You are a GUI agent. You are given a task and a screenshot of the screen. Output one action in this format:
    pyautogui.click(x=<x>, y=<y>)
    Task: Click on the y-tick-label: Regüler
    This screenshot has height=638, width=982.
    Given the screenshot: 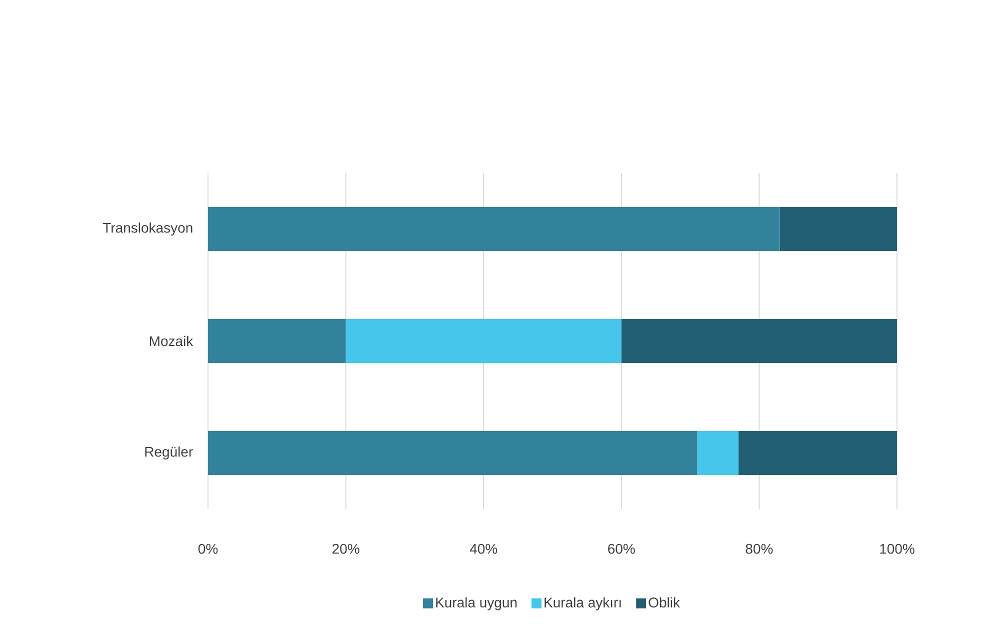 What is the action you would take?
    pyautogui.click(x=169, y=453)
    